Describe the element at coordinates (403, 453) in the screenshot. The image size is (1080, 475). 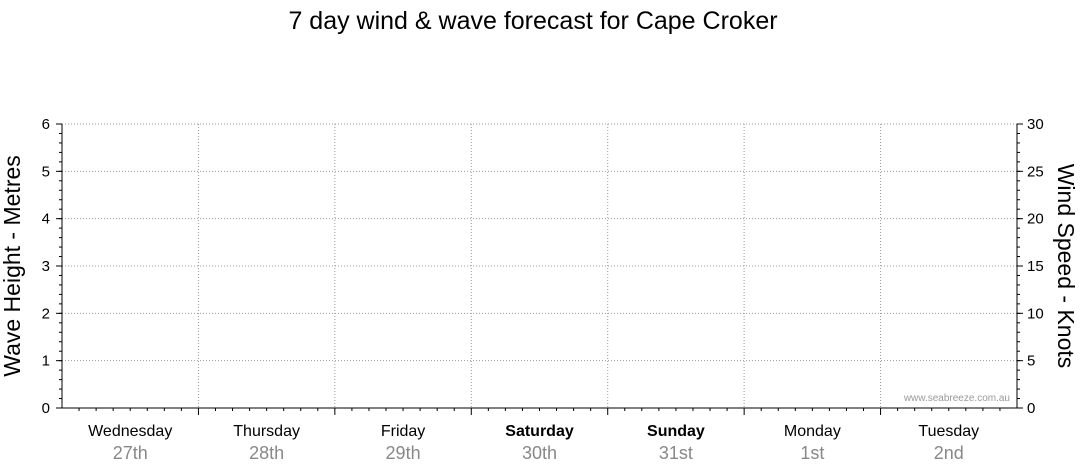
I see `day-date-label: 29th` at that location.